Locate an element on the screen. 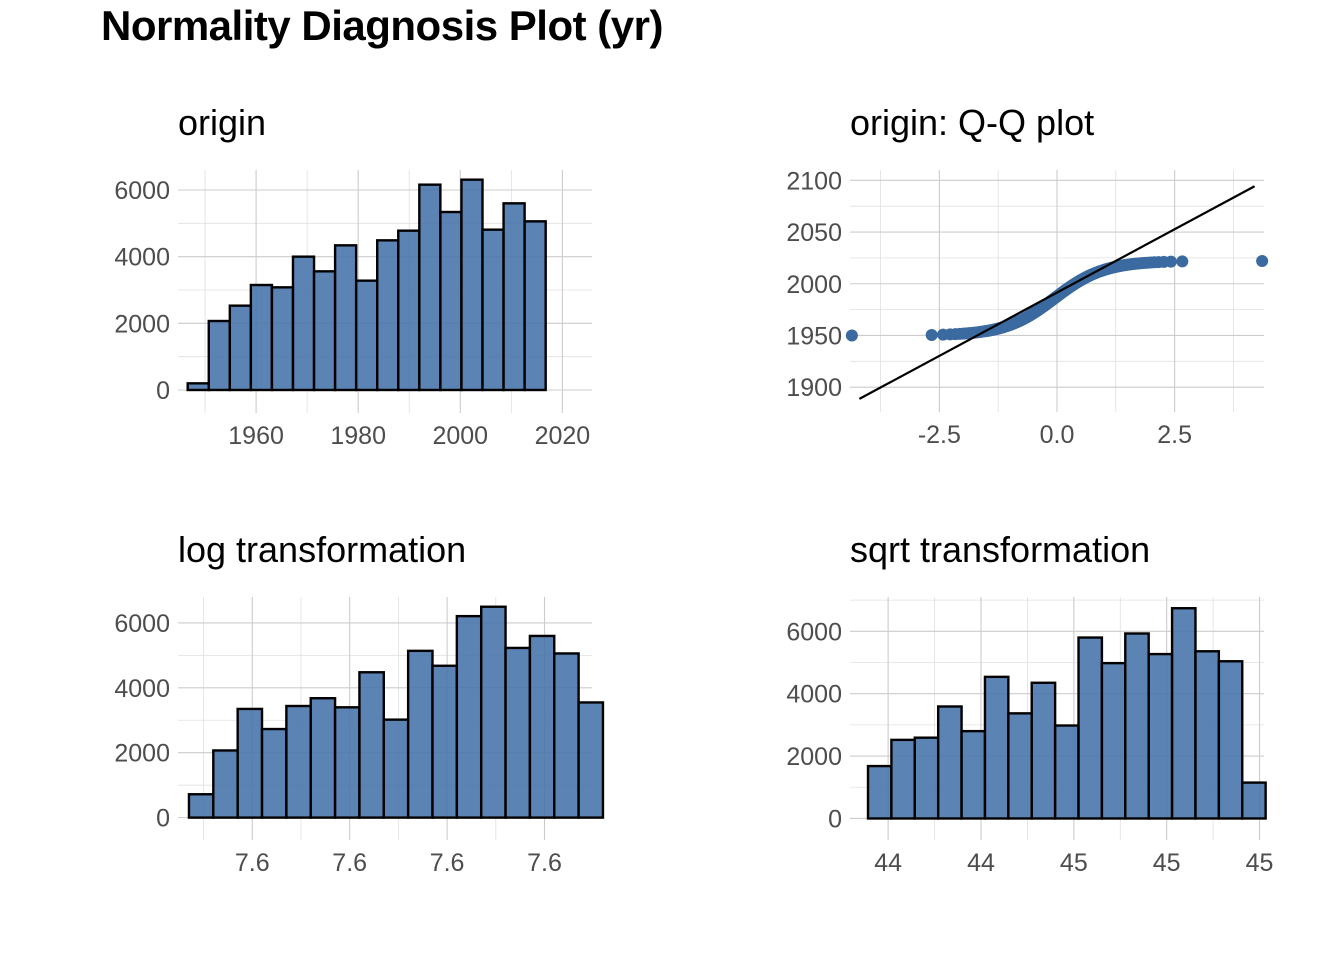 The image size is (1344, 960). y-tick-label: 1900 is located at coordinates (814, 388).